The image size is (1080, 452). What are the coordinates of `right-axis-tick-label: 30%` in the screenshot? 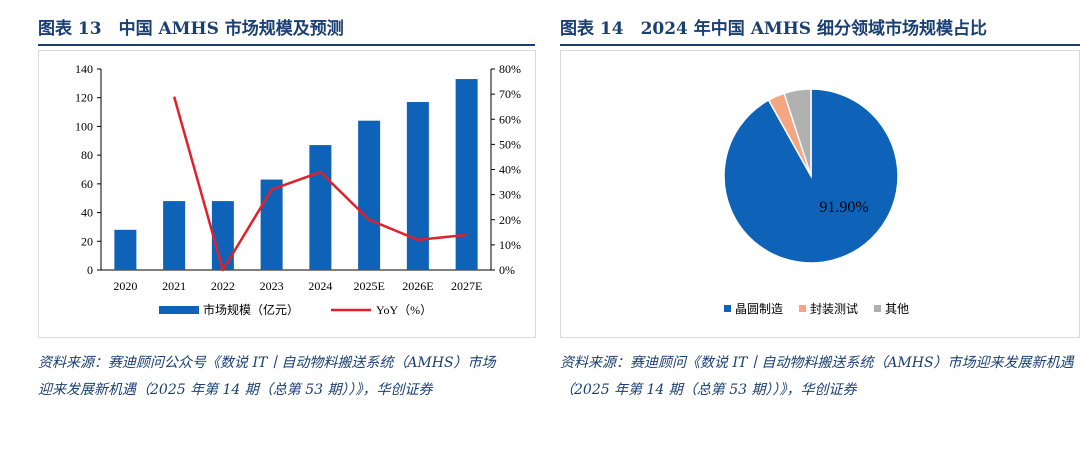 It's located at (510, 195).